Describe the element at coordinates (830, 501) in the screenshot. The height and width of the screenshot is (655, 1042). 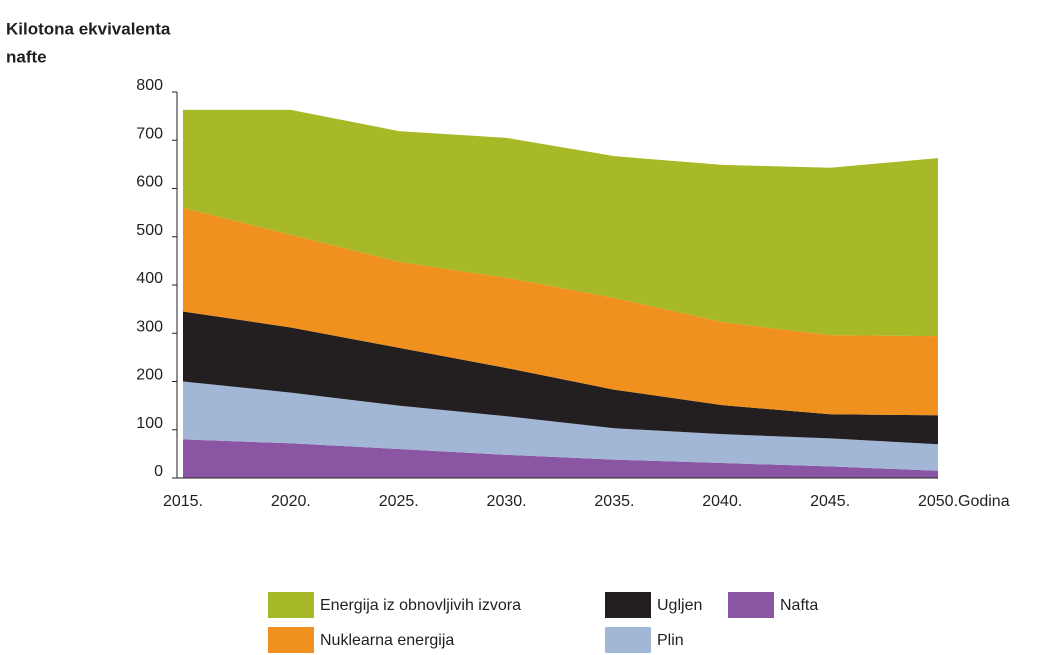
I see `x-tick-label: 2045.` at that location.